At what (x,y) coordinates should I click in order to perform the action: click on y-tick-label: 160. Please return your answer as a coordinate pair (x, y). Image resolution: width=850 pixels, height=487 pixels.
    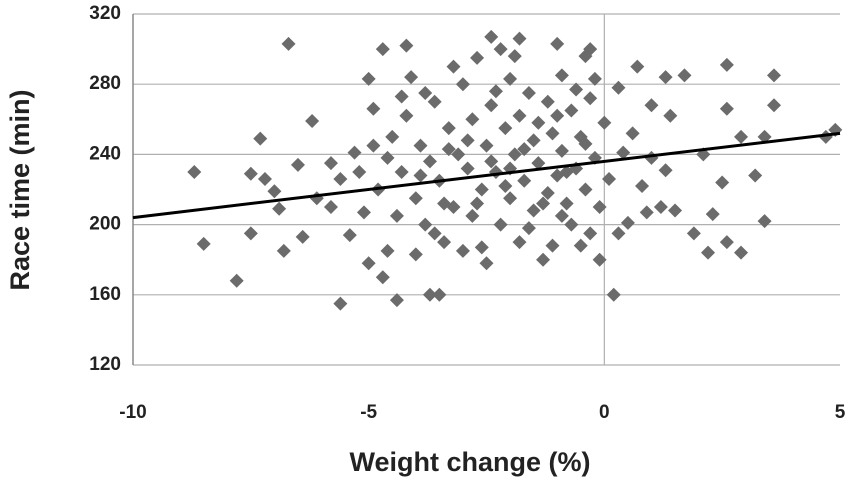
    Looking at the image, I should click on (105, 294).